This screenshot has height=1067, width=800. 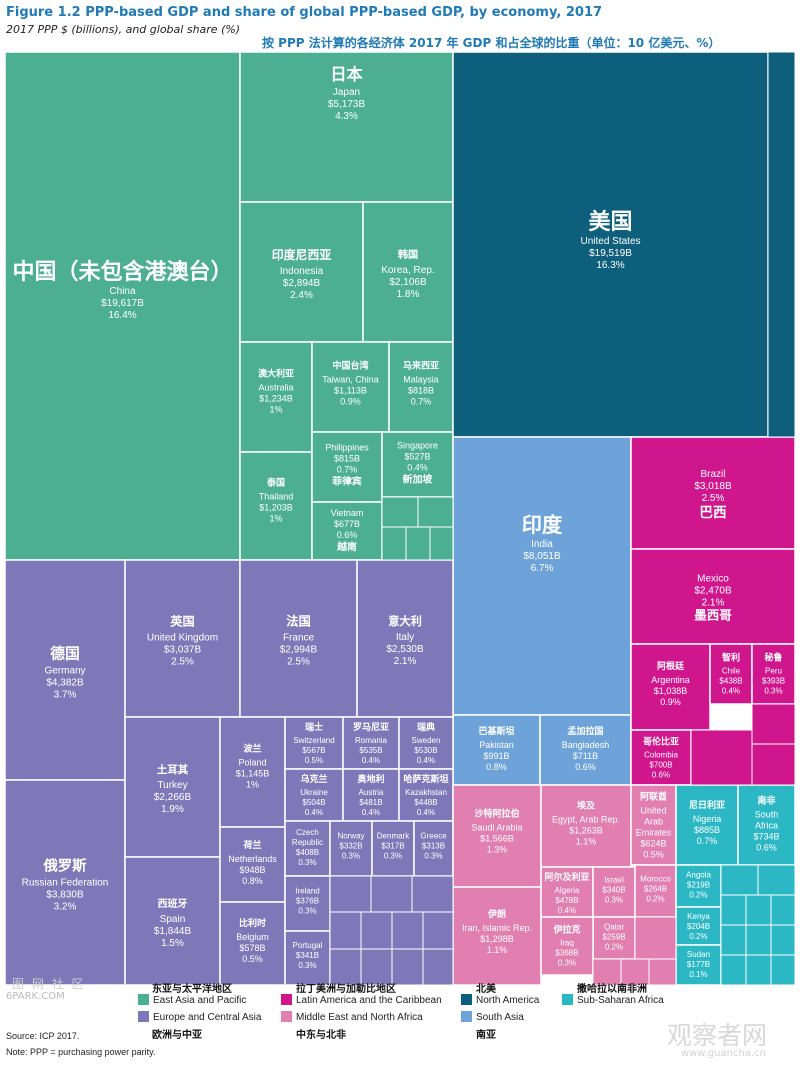 I want to click on tile-label-value-india: $8,051B, so click(x=542, y=556).